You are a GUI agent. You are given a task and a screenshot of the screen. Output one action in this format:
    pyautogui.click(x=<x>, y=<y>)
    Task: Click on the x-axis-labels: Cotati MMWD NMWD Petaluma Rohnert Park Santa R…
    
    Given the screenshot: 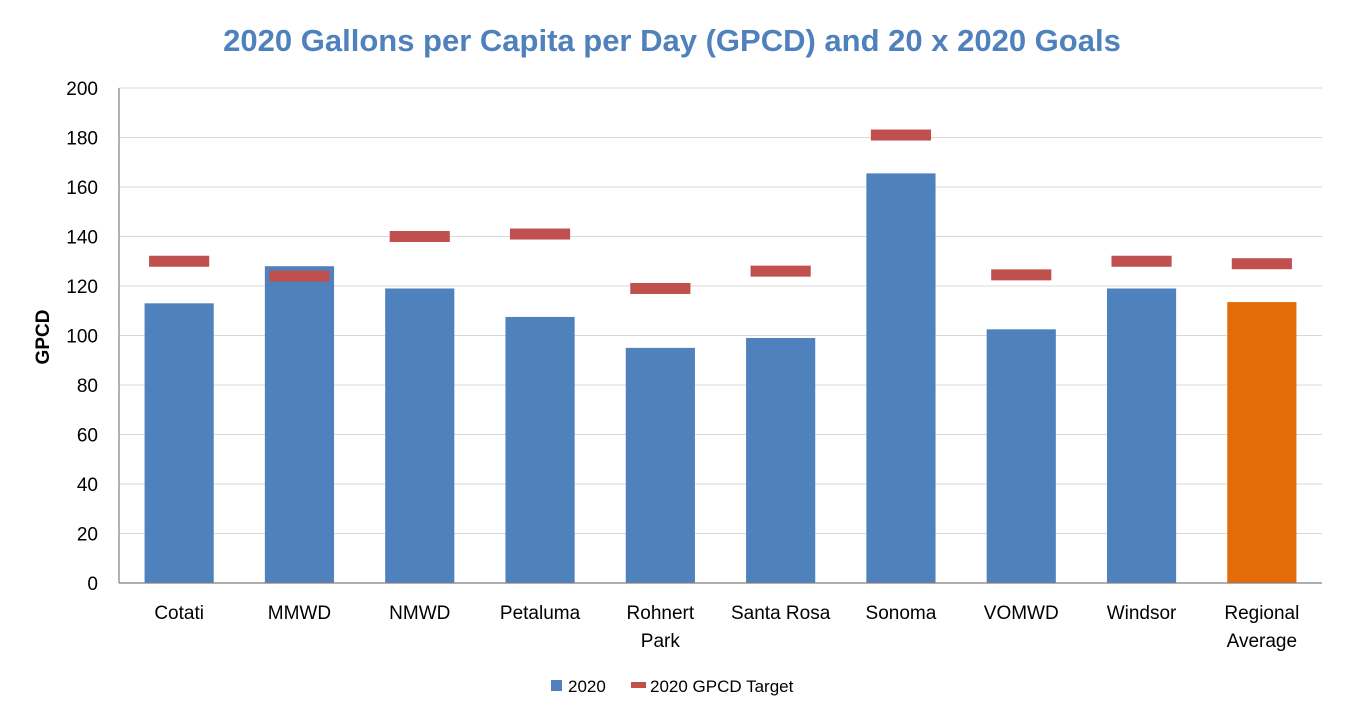 What is the action you would take?
    pyautogui.click(x=726, y=627)
    